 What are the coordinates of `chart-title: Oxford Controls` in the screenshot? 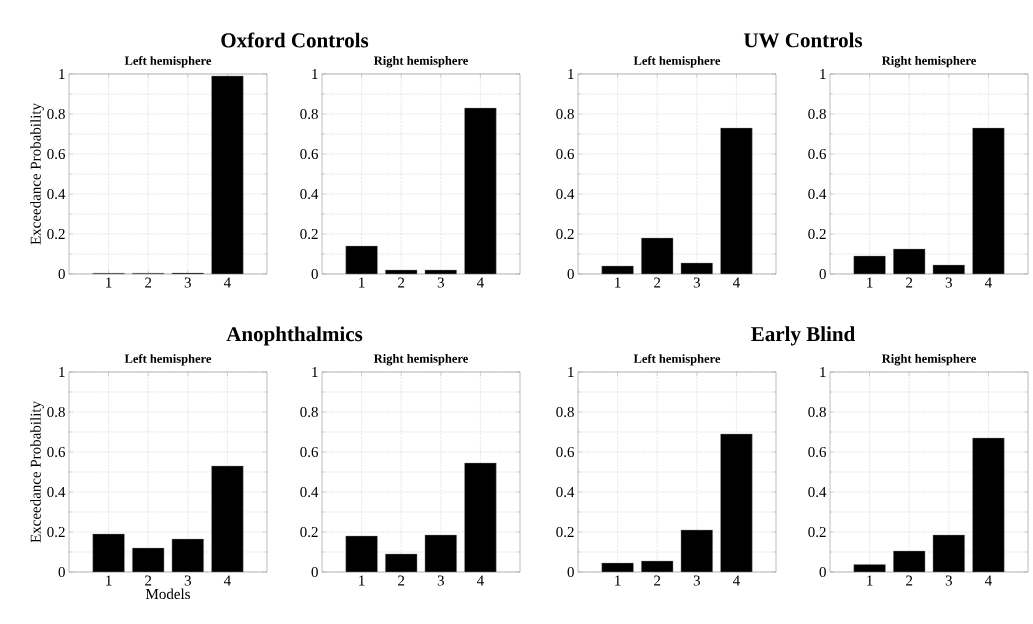 It's located at (295, 40).